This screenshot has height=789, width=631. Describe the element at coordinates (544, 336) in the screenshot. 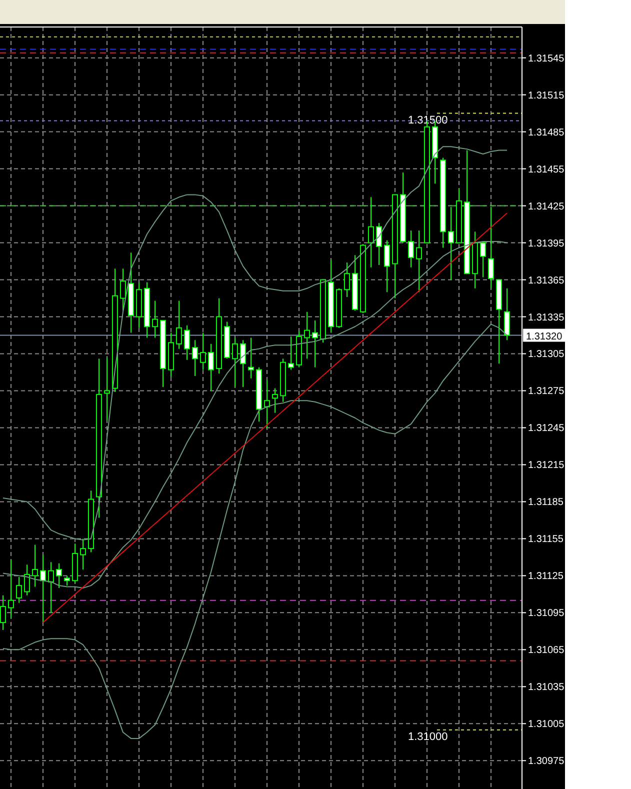

I see `ref-line-label: 1.31320` at that location.